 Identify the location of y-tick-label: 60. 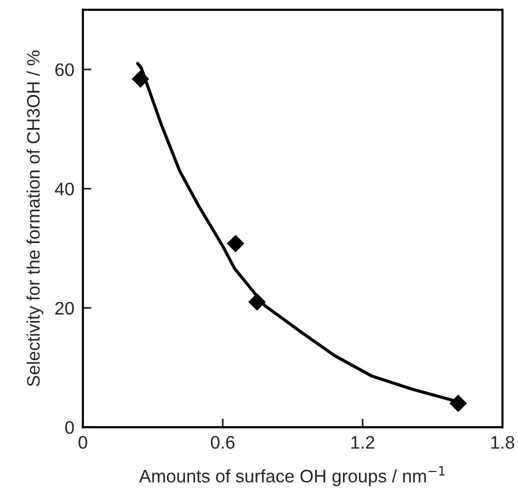
(64, 69).